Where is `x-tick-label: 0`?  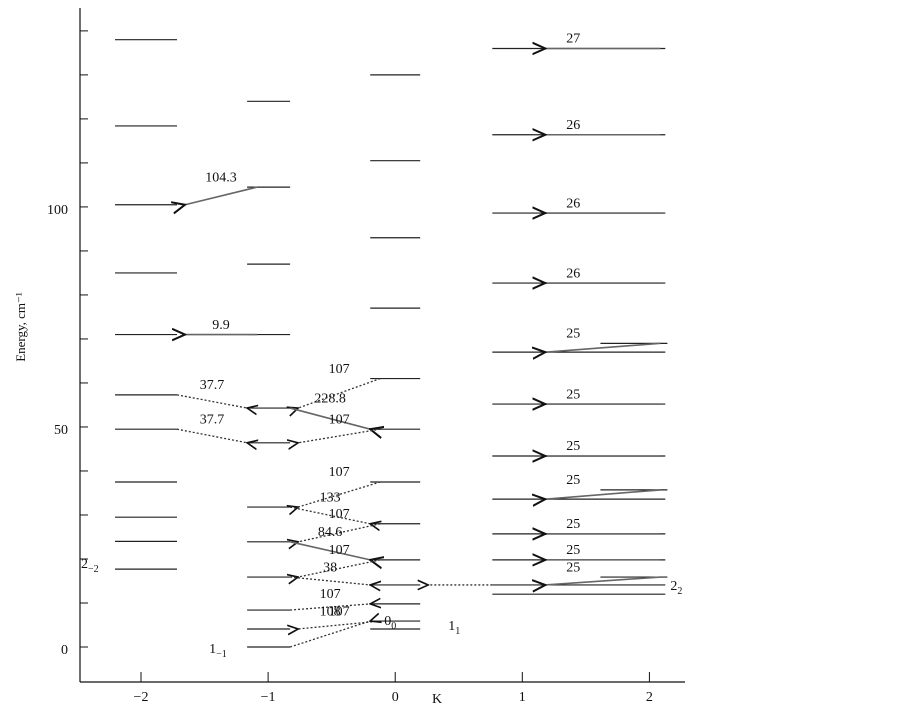
x-tick-label: 0 is located at coordinates (395, 697).